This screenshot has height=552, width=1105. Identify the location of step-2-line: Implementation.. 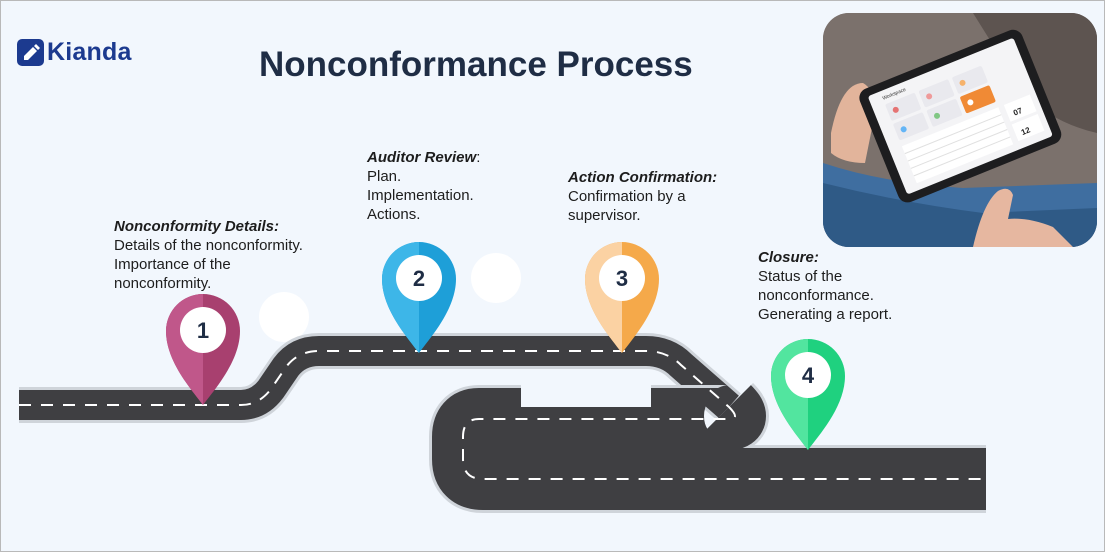
(420, 195).